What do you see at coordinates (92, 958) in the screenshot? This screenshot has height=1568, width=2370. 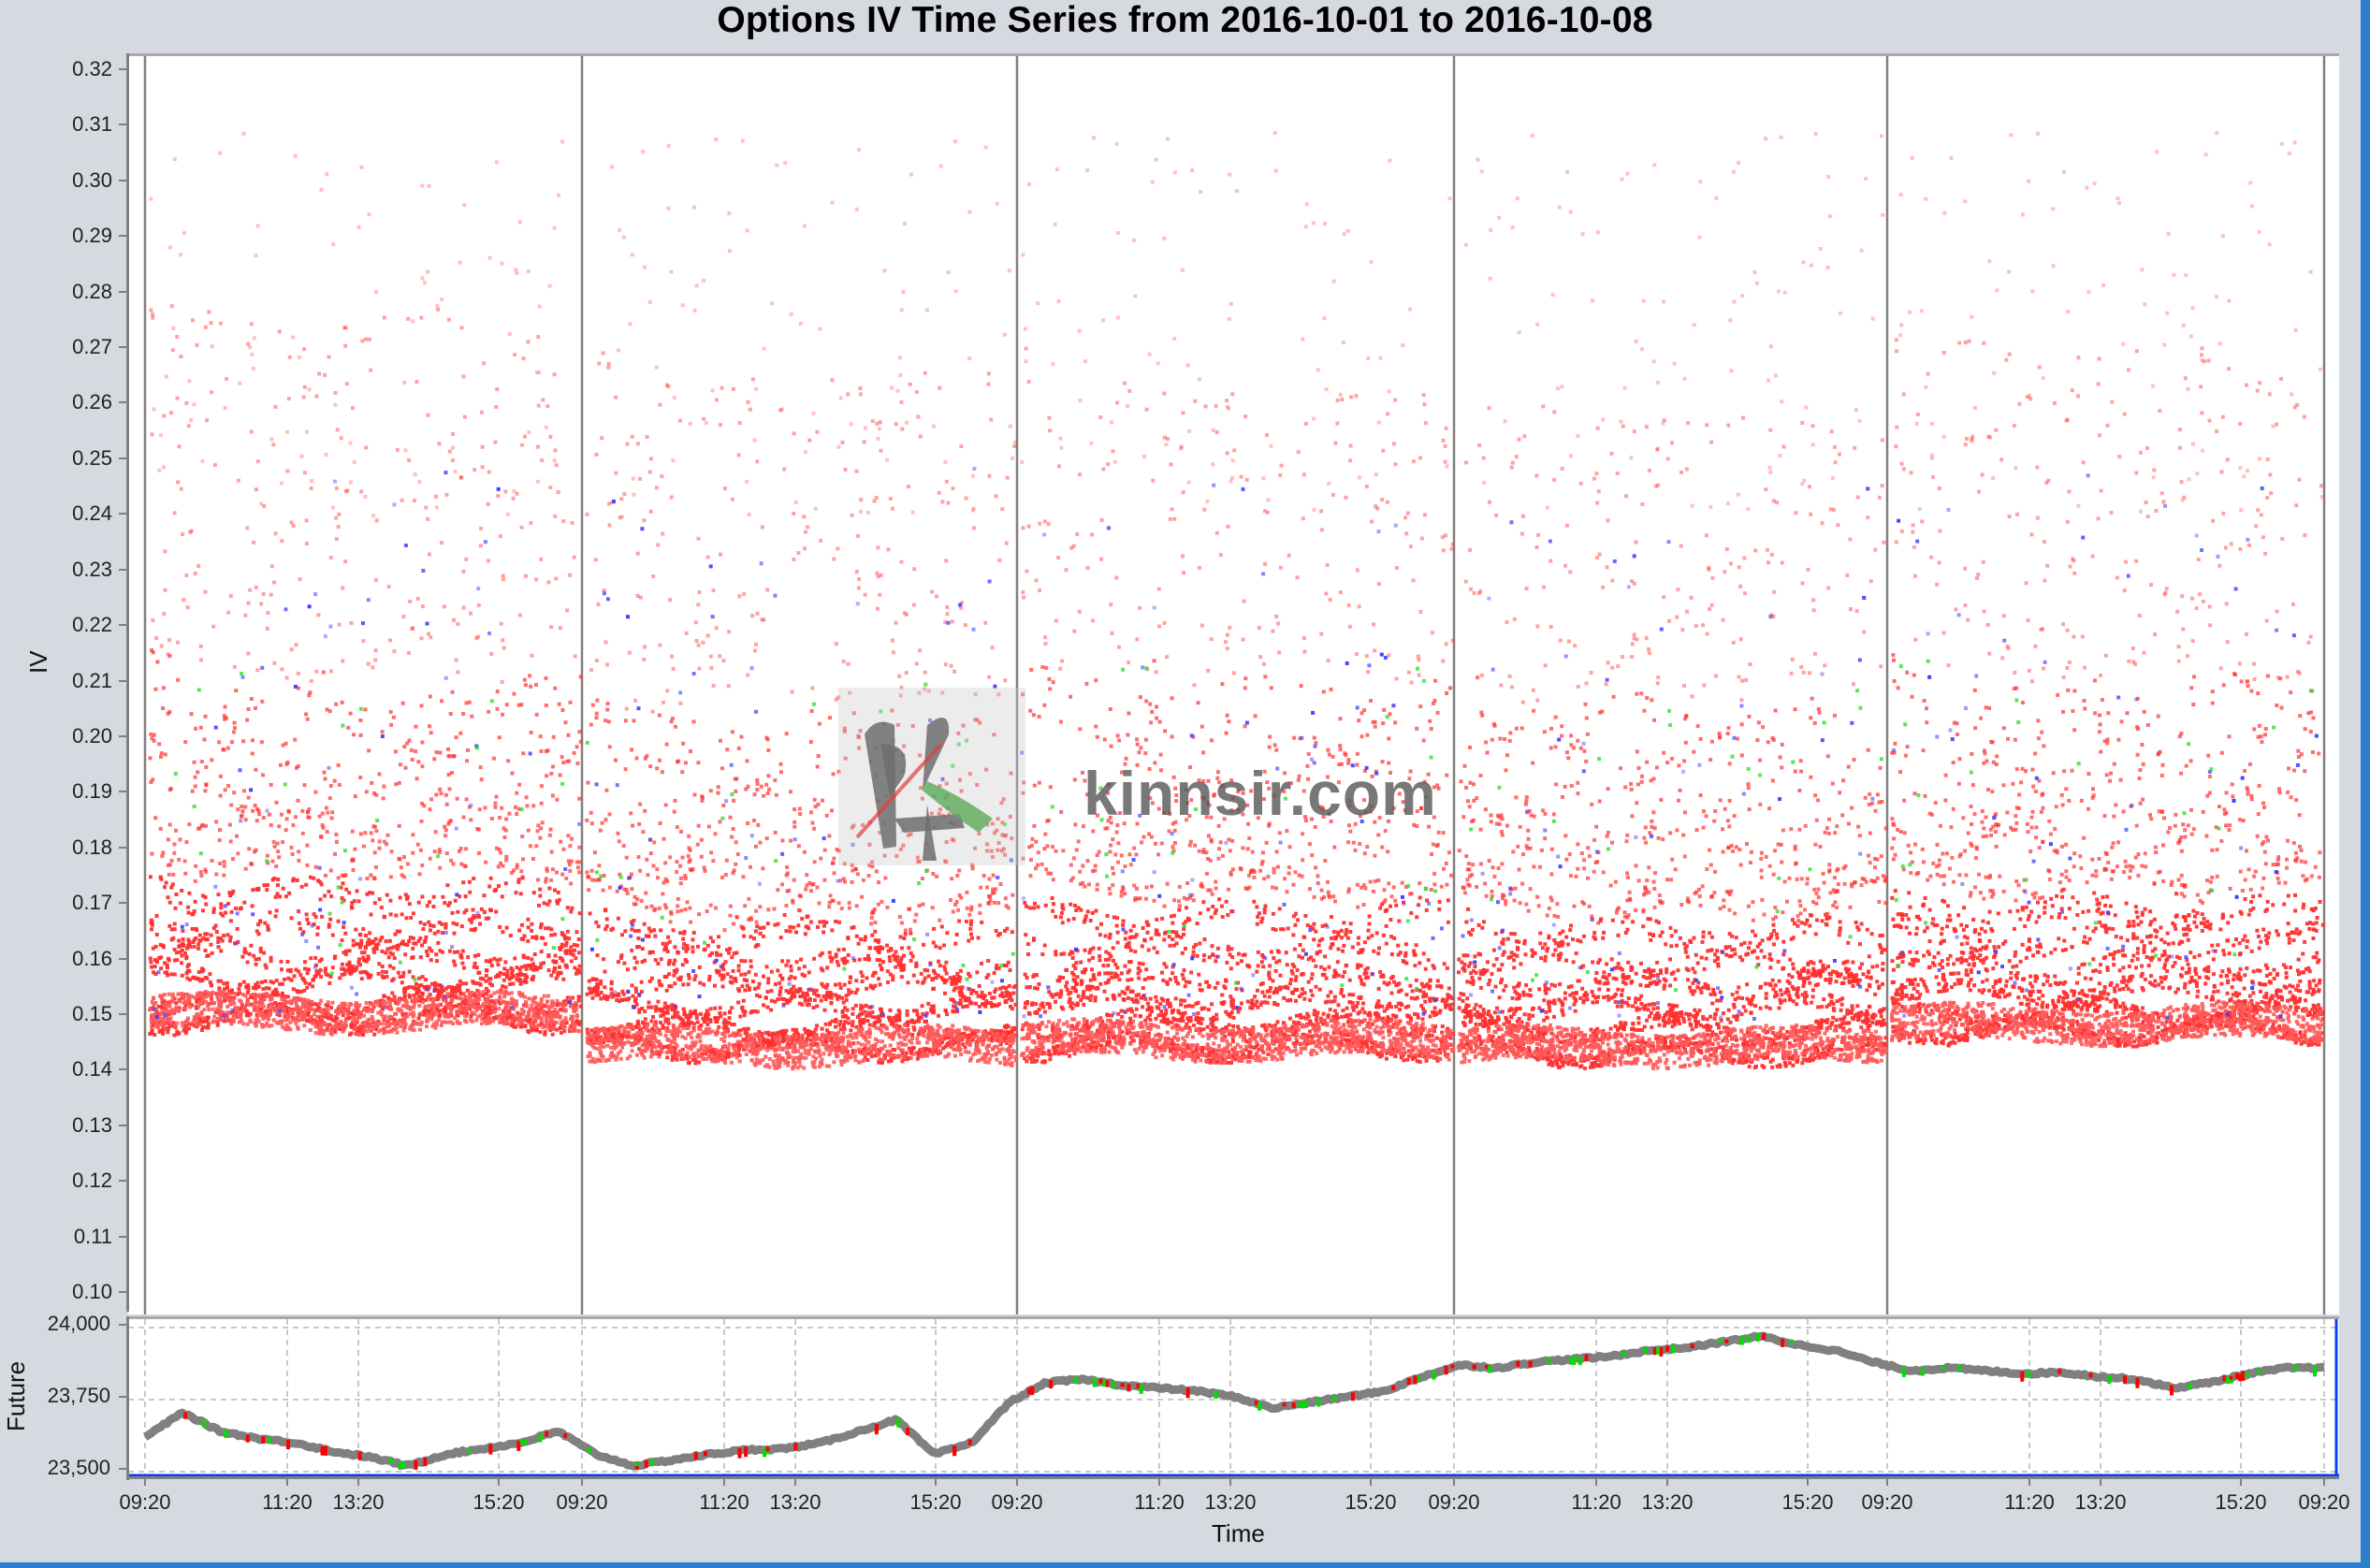 I see `iv-y-tick-label: 0.16` at bounding box center [92, 958].